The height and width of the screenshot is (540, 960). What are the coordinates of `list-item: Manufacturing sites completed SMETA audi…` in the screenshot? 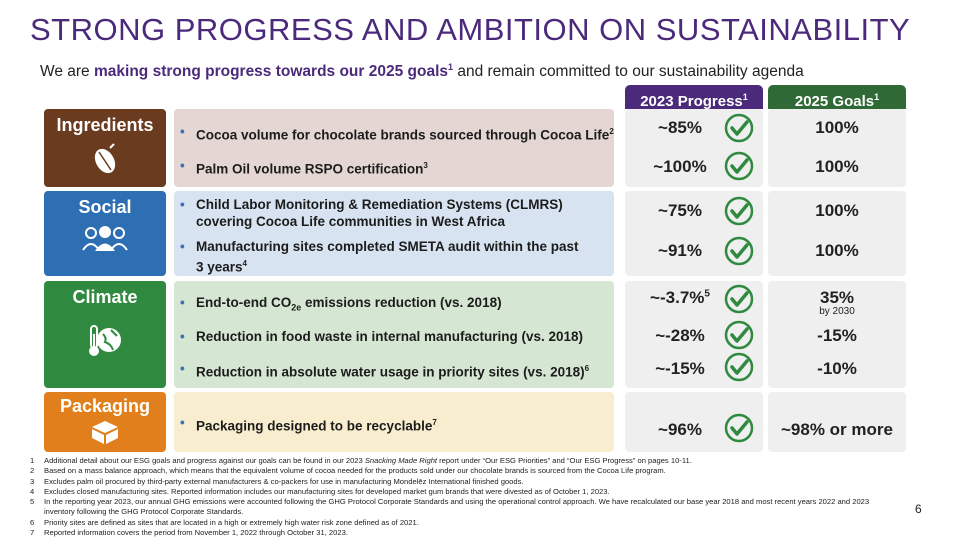 It's located at (380, 257).